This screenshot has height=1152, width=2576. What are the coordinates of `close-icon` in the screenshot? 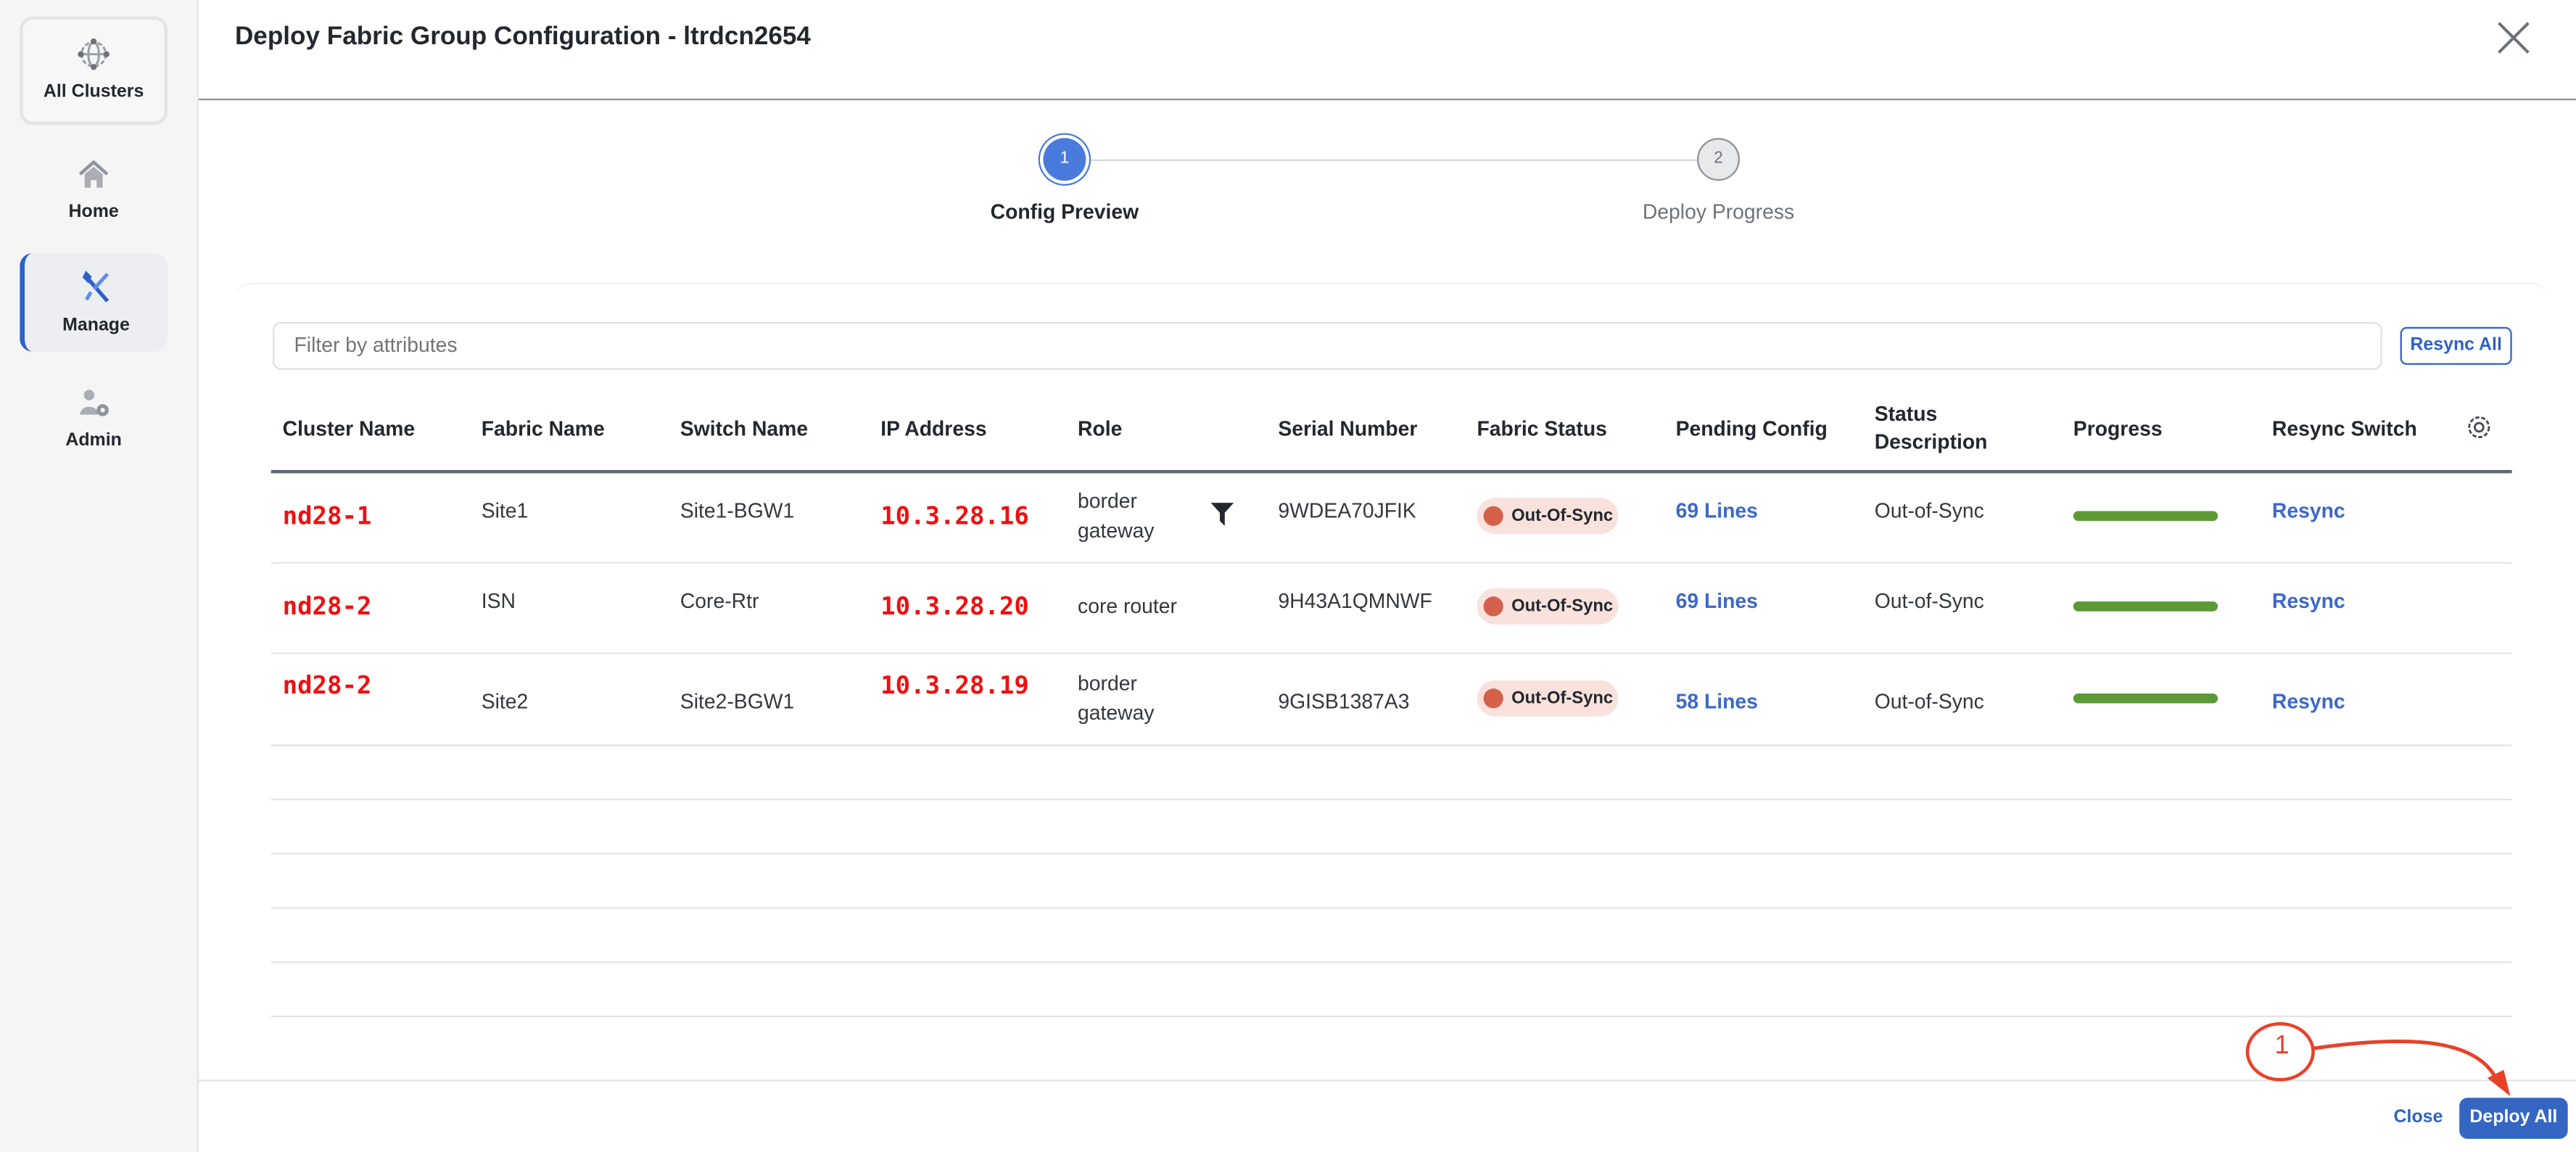 It's located at (2514, 38).